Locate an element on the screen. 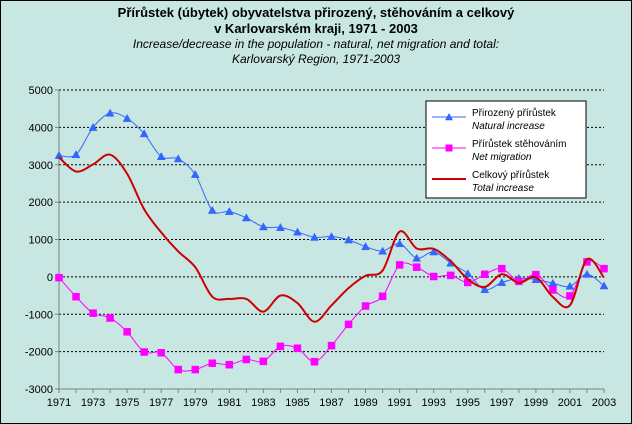 The image size is (632, 424). legend-label-en-net-migration: Net migration is located at coordinates (502, 157).